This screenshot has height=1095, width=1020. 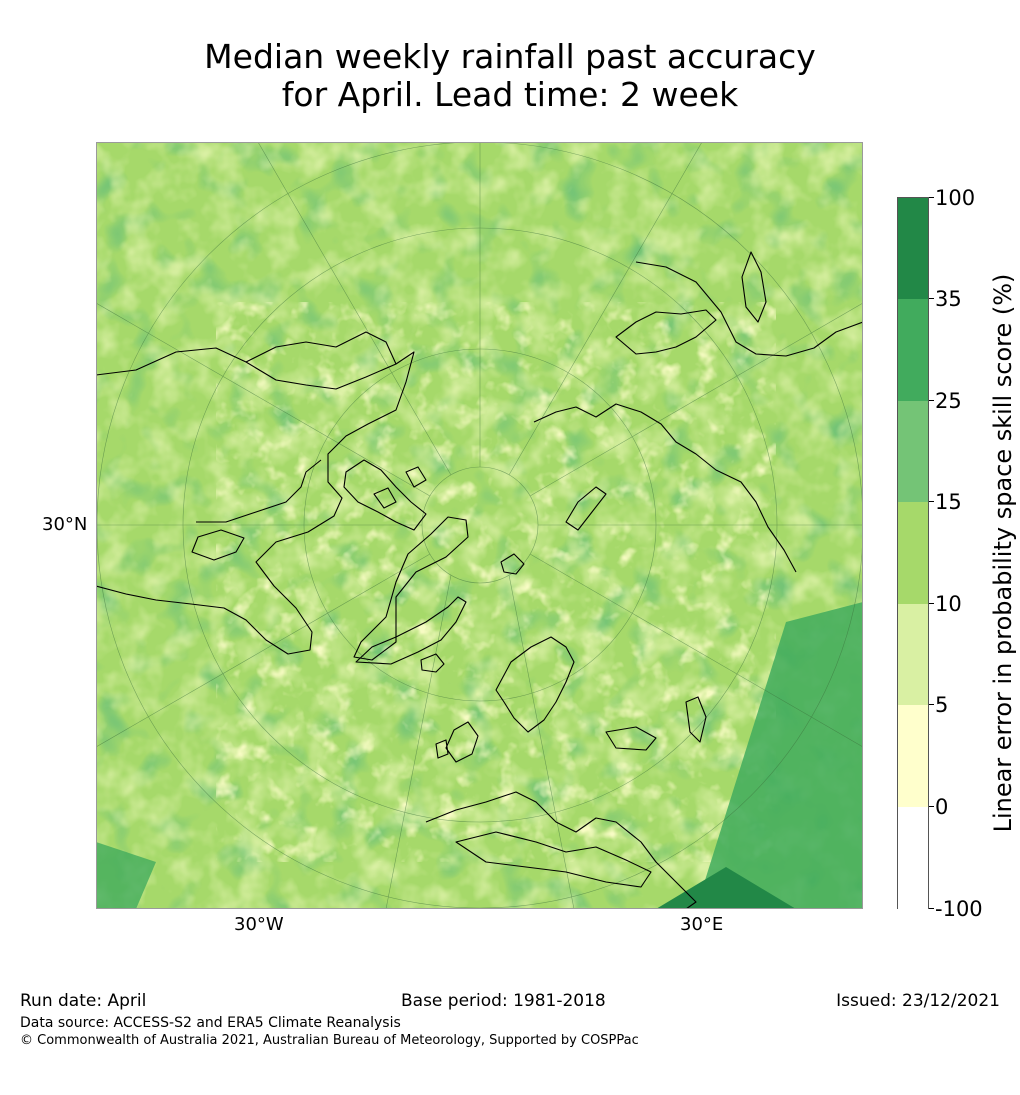 What do you see at coordinates (65, 524) in the screenshot?
I see `lat-label-30n: 30°N` at bounding box center [65, 524].